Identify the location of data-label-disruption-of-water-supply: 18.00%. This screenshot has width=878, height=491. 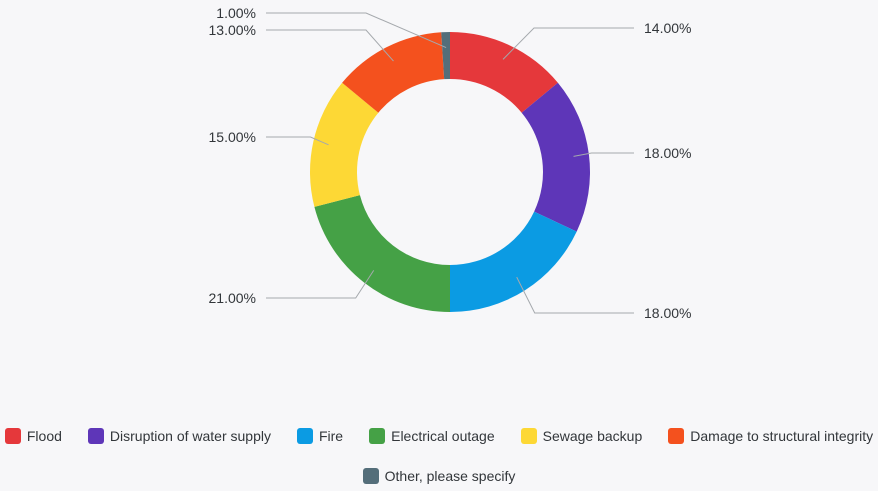
(667, 153).